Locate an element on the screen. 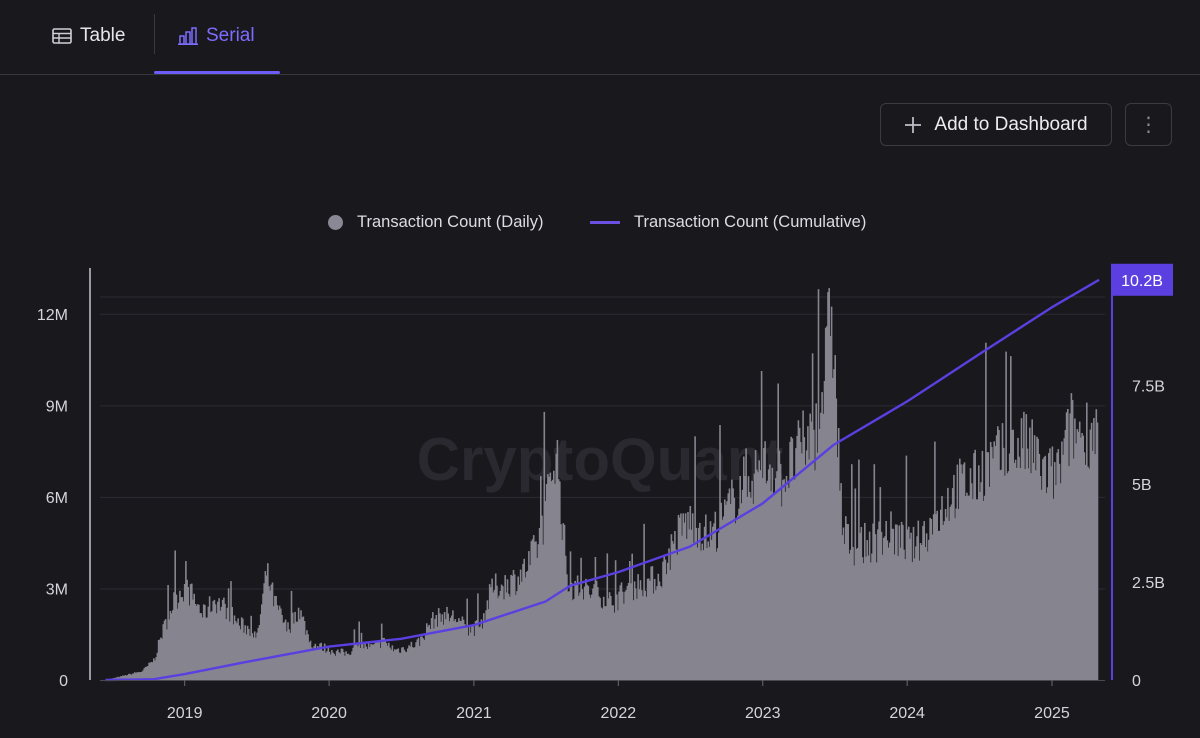 The height and width of the screenshot is (738, 1200). legend-line-icon is located at coordinates (605, 222).